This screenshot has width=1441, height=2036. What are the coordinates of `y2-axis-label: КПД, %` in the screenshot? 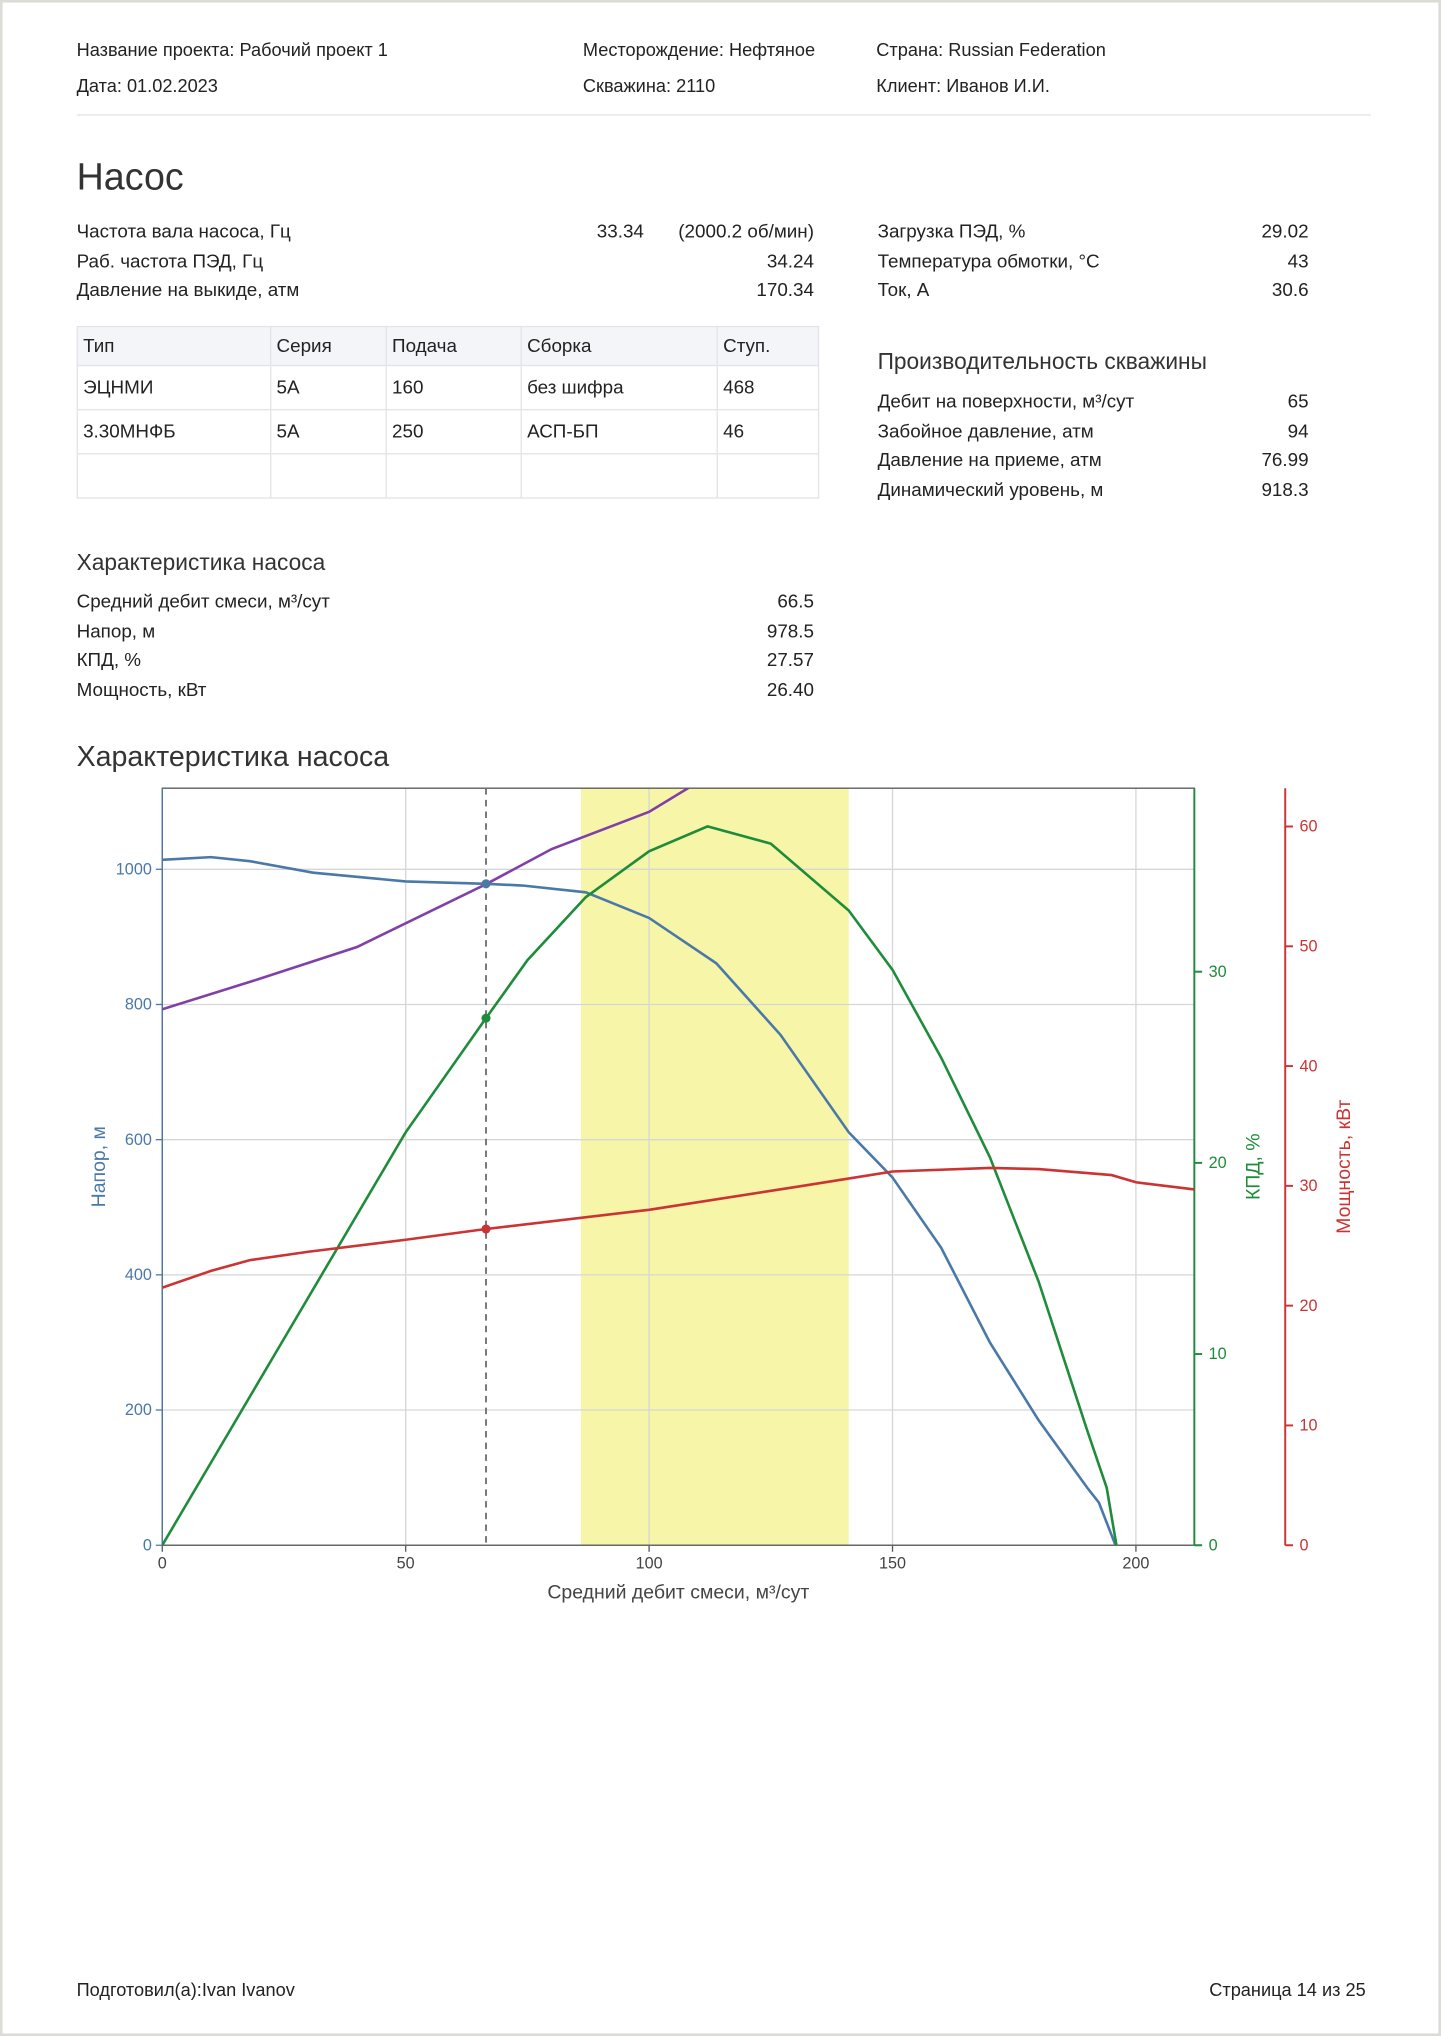 It's located at (1253, 1166).